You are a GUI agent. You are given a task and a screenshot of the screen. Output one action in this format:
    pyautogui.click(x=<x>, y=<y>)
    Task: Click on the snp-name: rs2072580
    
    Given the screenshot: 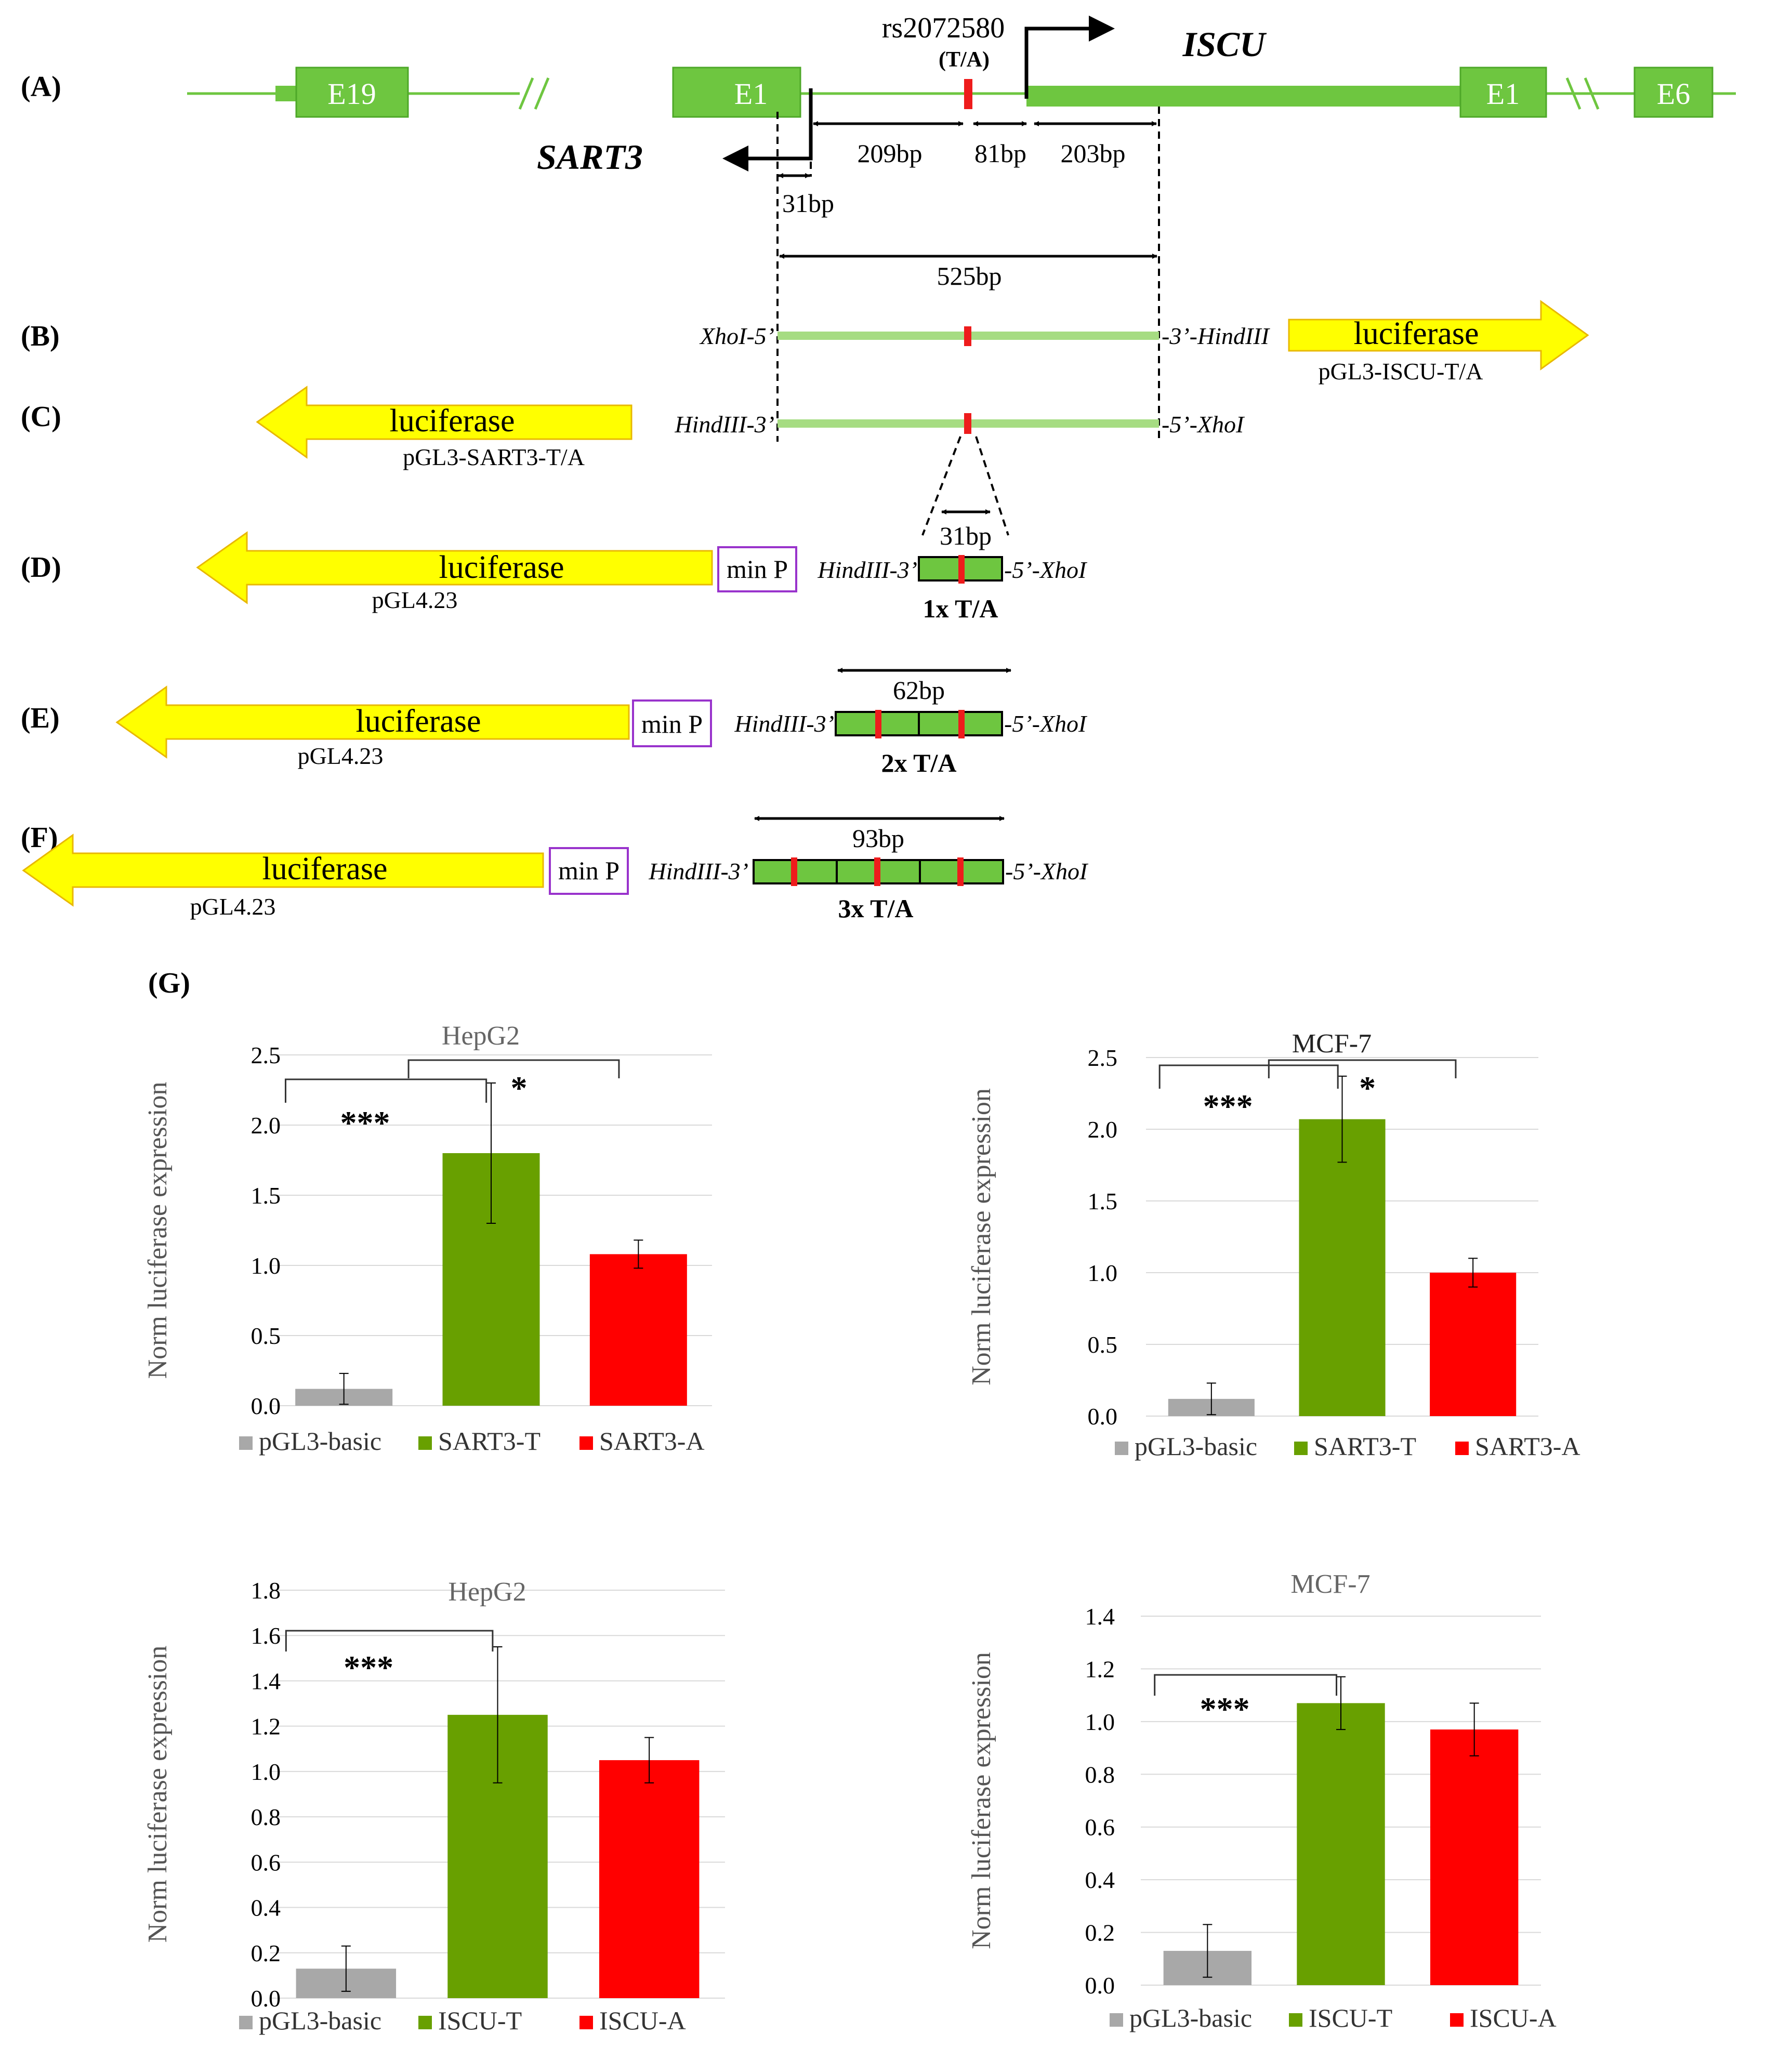 What is the action you would take?
    pyautogui.click(x=943, y=28)
    